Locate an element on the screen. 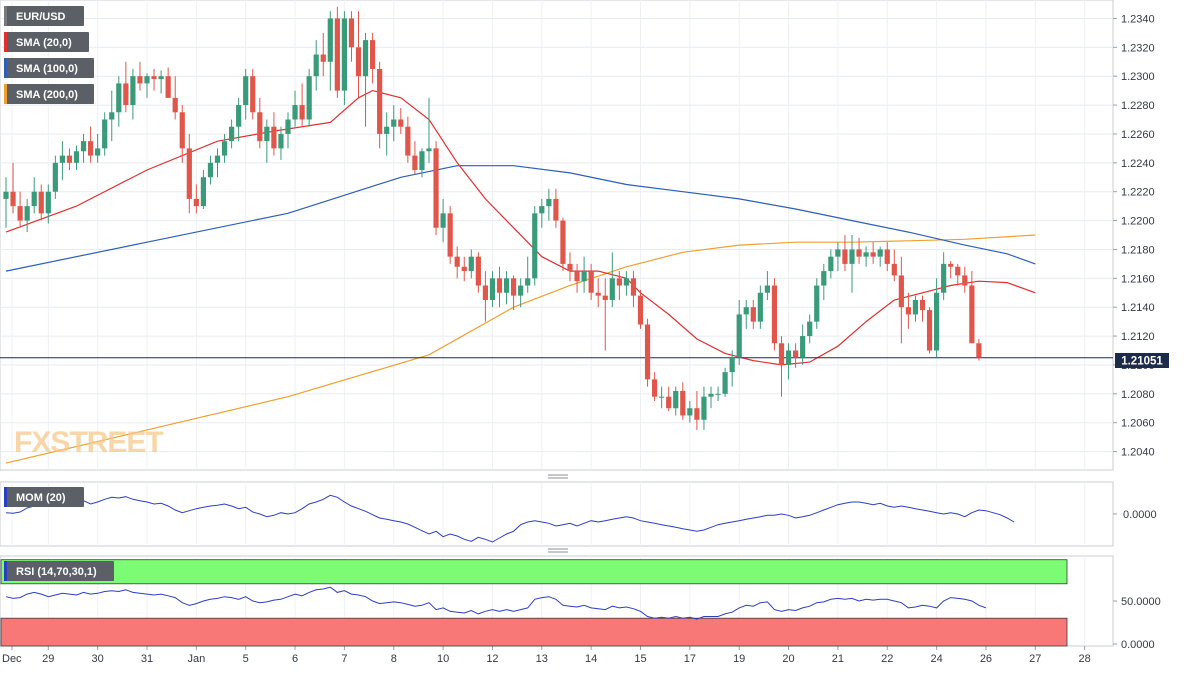 The image size is (1185, 676). x-tick-label: Dec is located at coordinates (12, 659).